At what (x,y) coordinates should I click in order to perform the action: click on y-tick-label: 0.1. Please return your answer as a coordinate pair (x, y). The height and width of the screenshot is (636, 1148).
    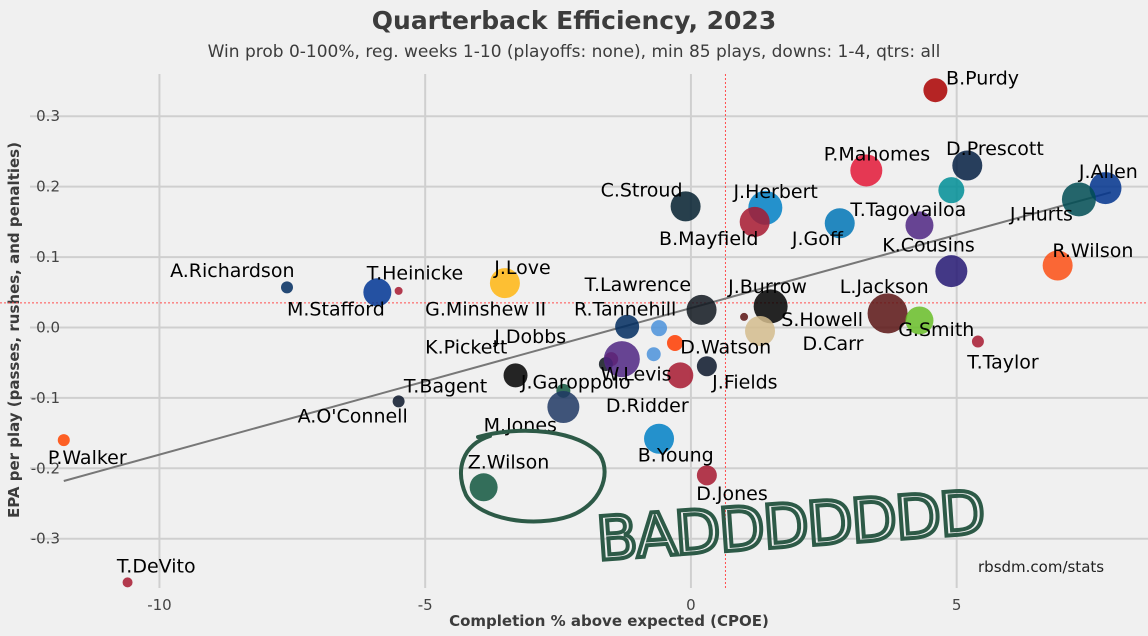
    Looking at the image, I should click on (48, 257).